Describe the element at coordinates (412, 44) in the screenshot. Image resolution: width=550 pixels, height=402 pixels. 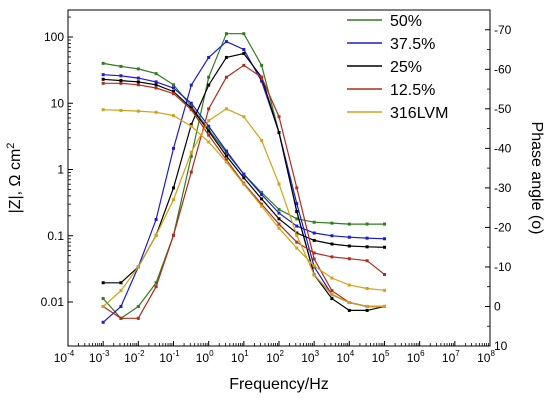
I see `legend-label: 37.5%` at that location.